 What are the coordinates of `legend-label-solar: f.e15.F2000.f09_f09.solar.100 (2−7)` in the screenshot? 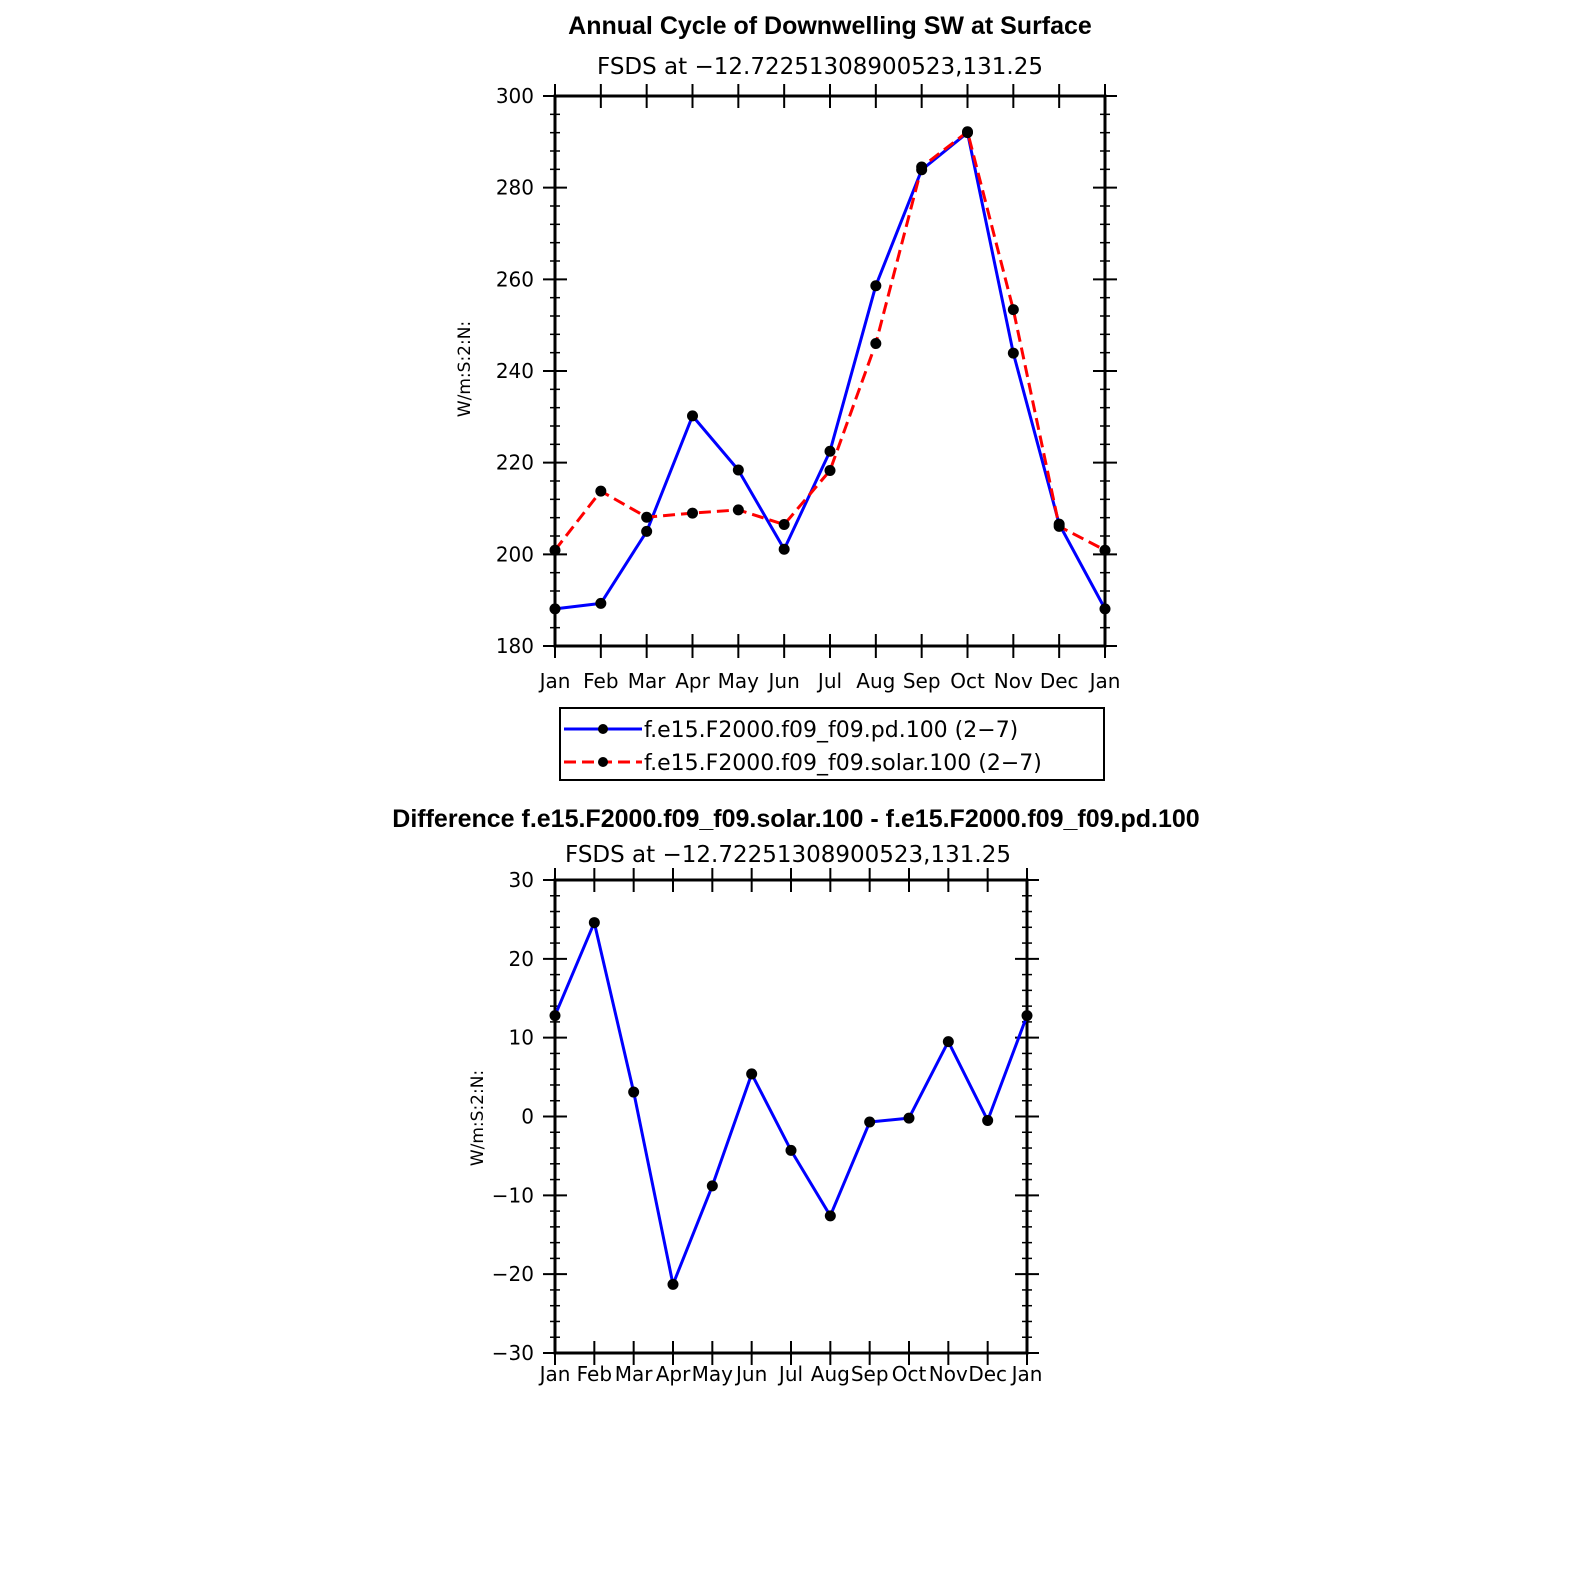 It's located at (843, 763).